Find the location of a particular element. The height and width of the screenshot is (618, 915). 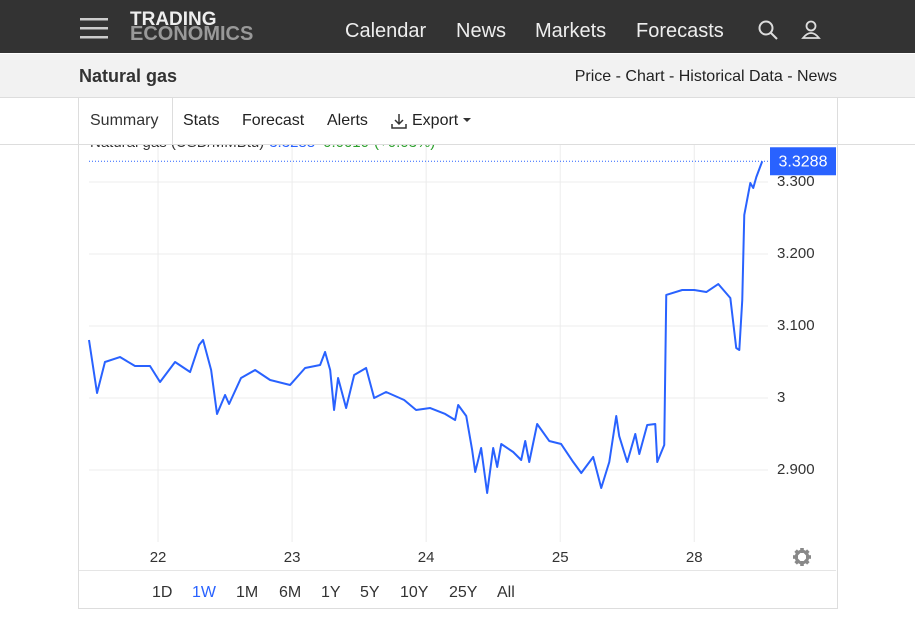

range-button: 6M is located at coordinates (290, 592).